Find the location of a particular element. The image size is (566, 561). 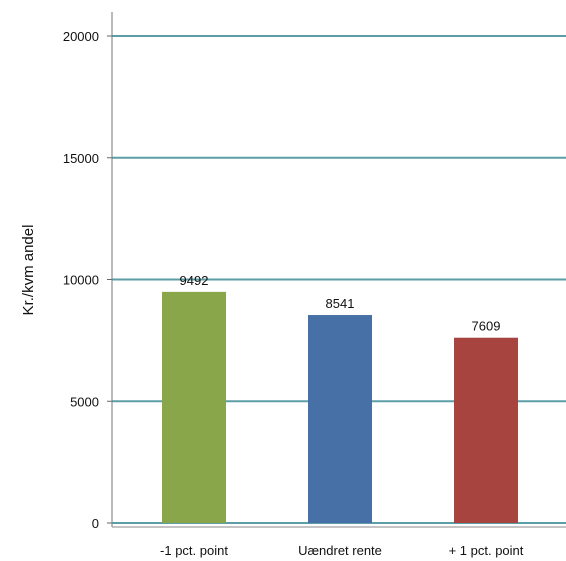

y-axis-title: Kr./kvm andel is located at coordinates (28, 270).